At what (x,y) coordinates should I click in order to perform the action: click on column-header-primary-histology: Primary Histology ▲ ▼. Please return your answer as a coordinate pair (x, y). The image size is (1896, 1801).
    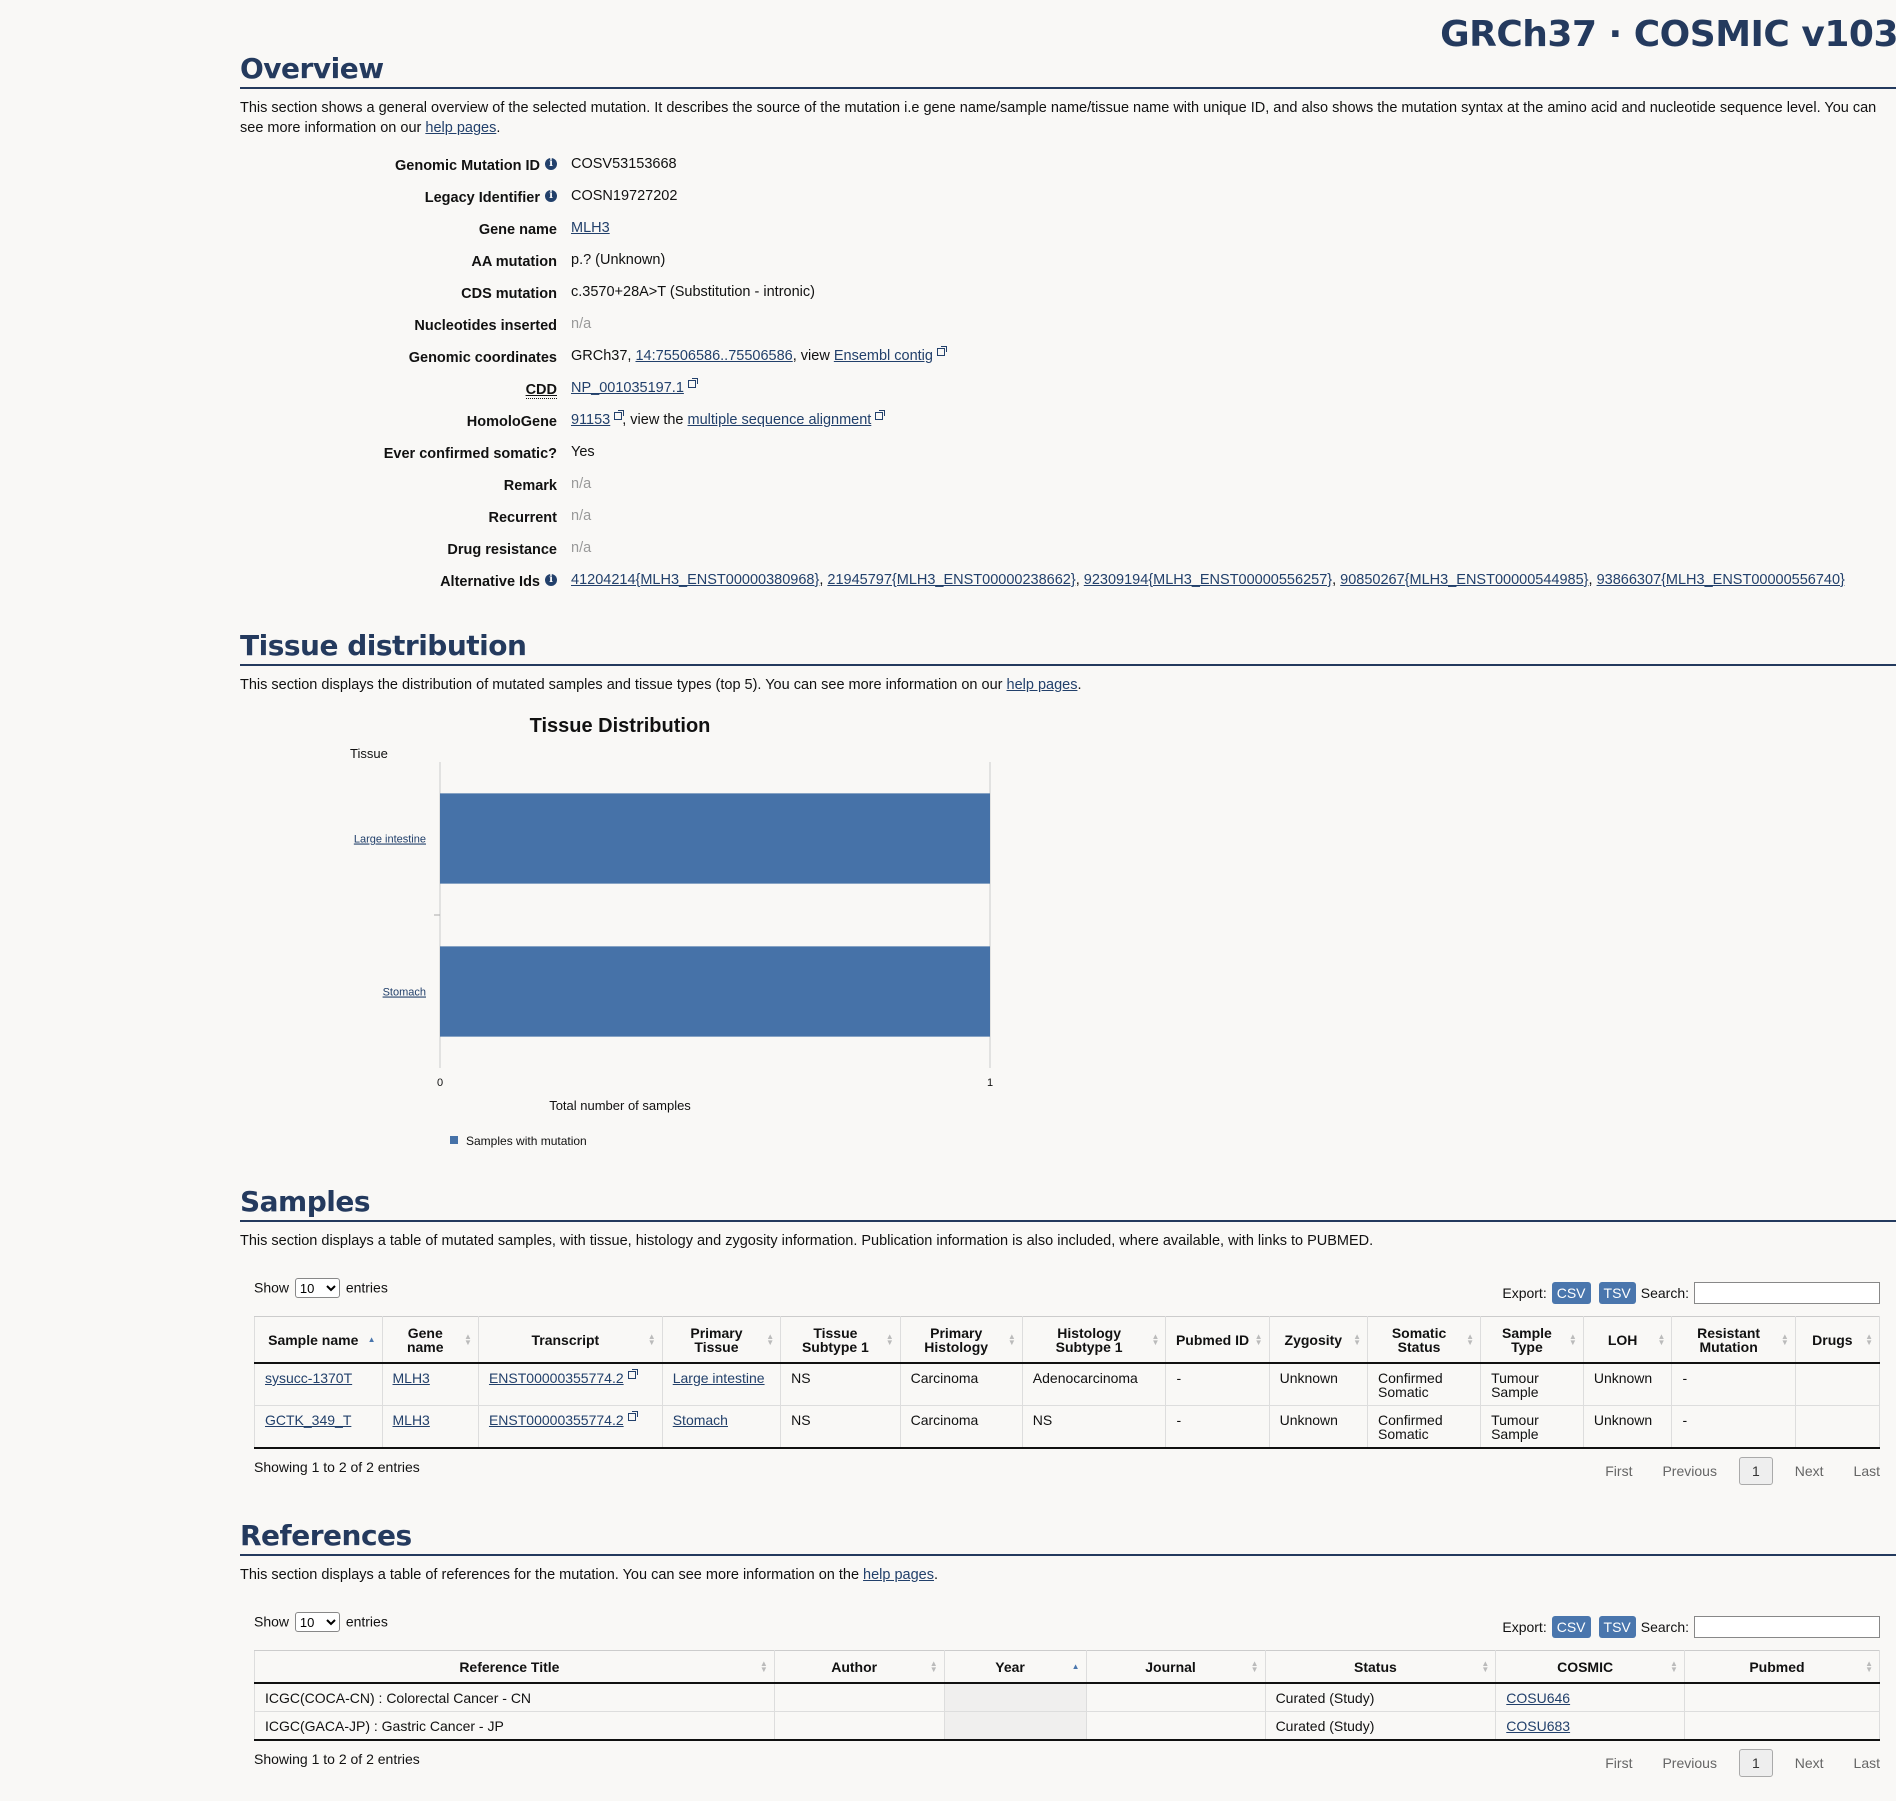
    Looking at the image, I should click on (961, 1340).